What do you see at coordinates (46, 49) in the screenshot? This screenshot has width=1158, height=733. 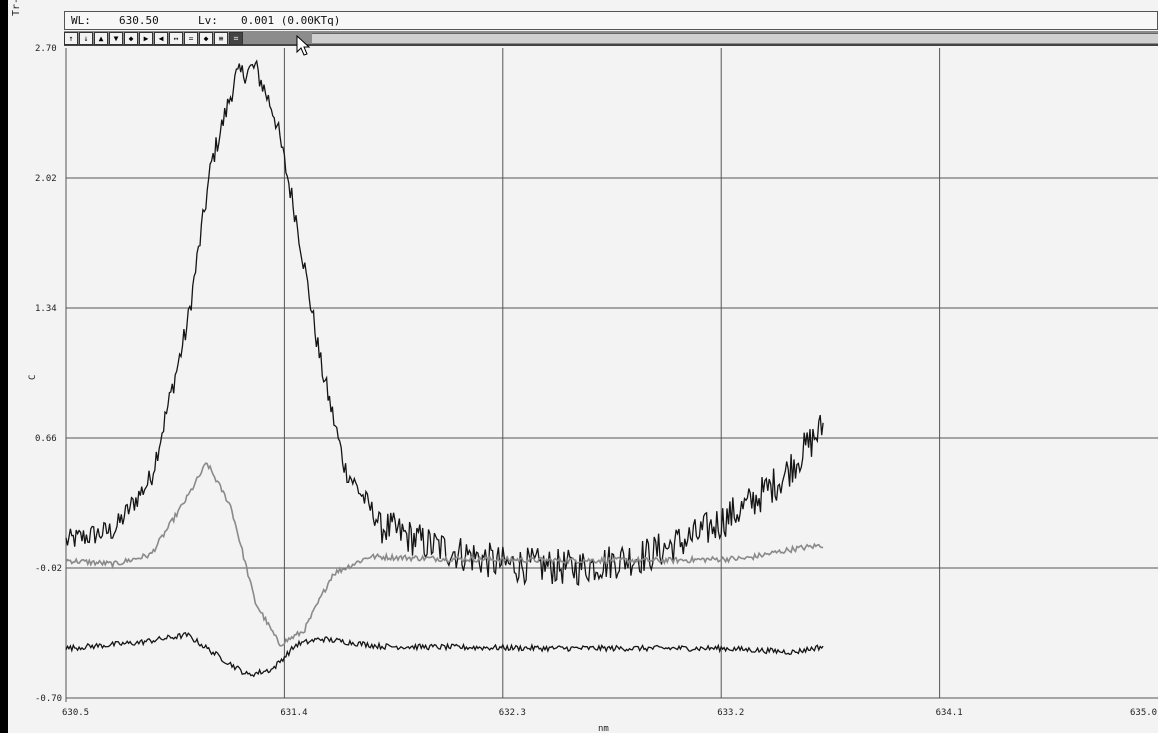 I see `y-tick-label: 2.70` at bounding box center [46, 49].